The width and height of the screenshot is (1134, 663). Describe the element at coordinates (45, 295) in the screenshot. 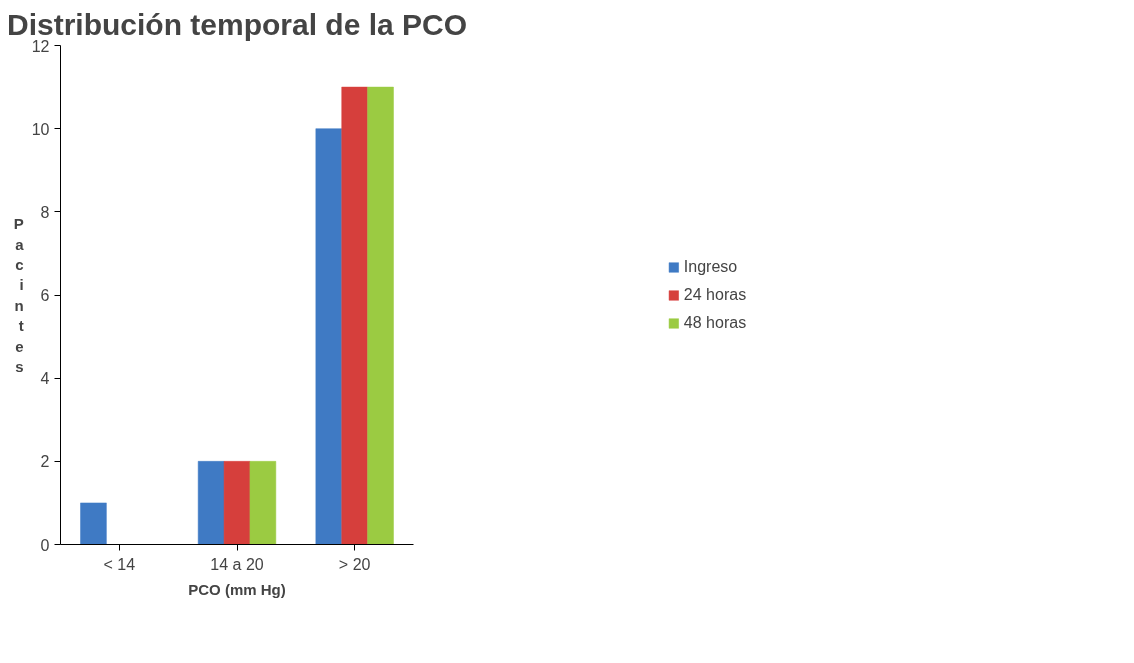

I see `y-tick-label: 6` at that location.